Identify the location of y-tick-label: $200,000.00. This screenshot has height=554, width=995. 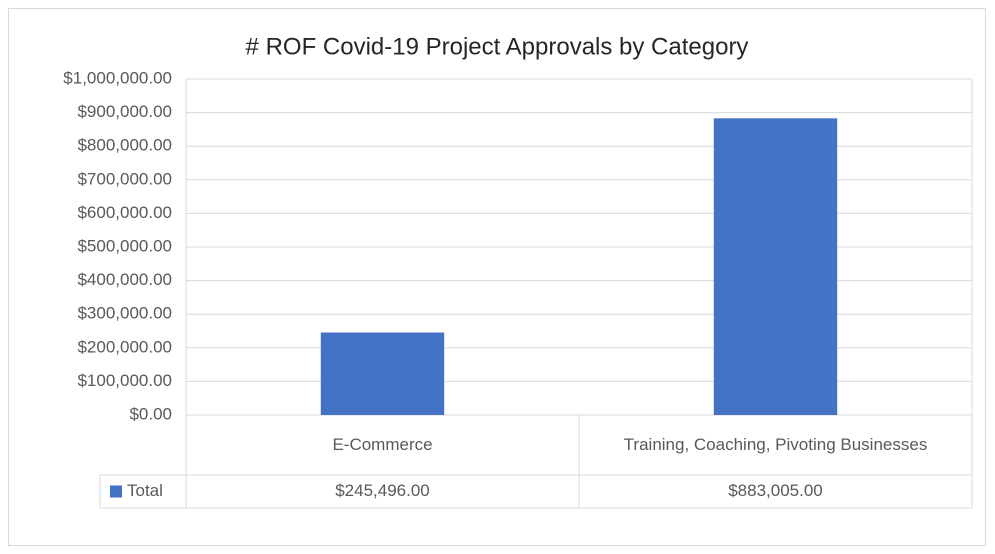
(124, 346).